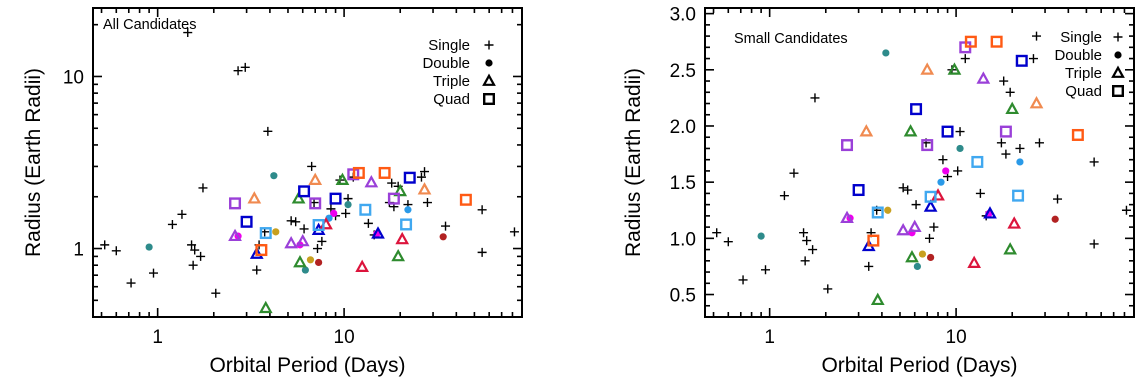 This screenshot has width=1139, height=381. Describe the element at coordinates (150, 25) in the screenshot. I see `panel-title: All Candidates` at that location.